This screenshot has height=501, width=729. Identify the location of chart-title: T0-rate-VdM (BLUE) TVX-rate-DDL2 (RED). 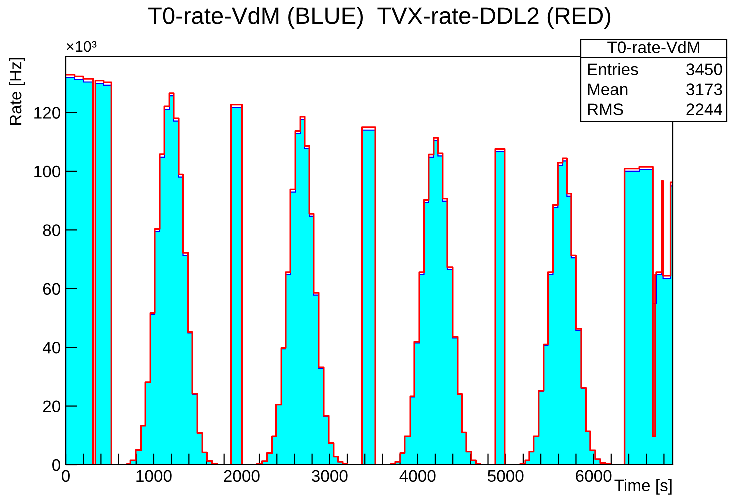
(379, 17).